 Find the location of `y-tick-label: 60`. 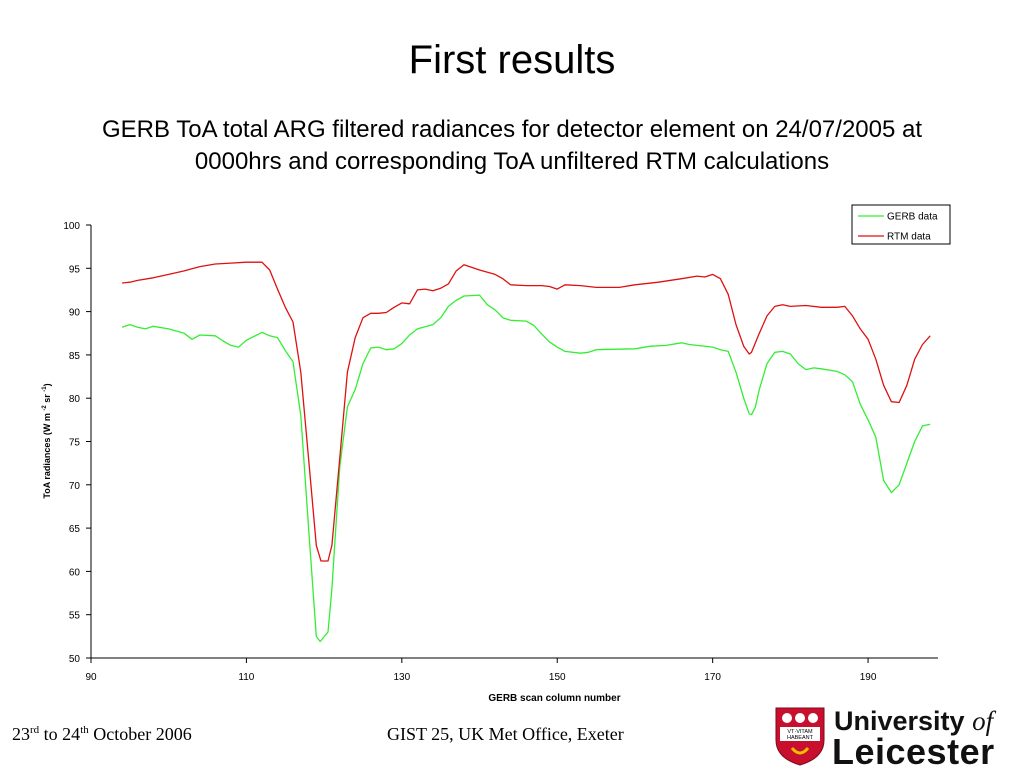

y-tick-label: 60 is located at coordinates (75, 572).